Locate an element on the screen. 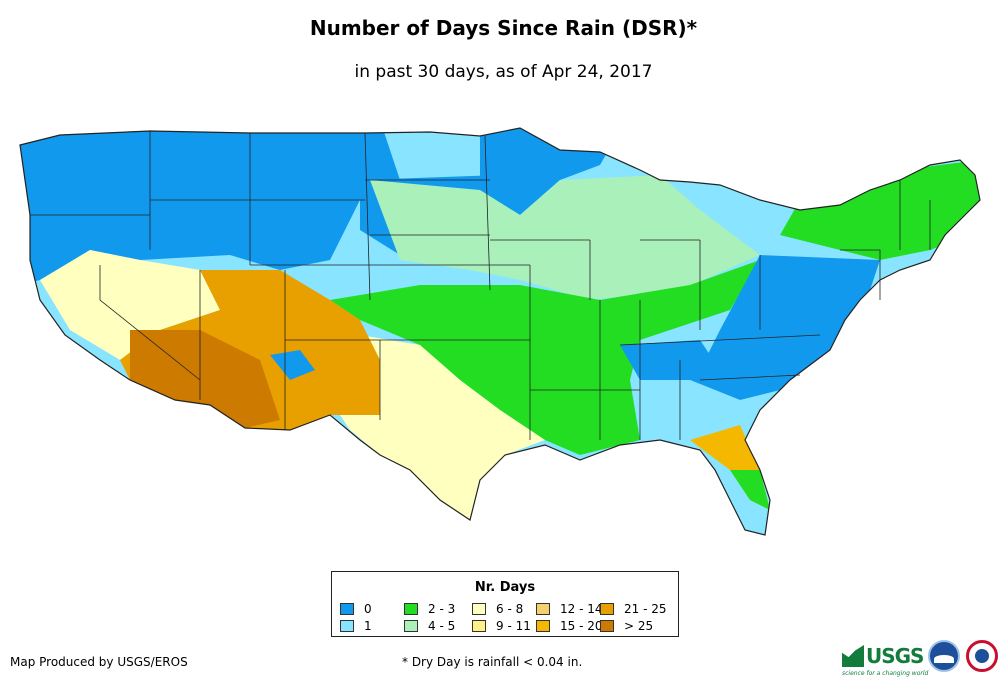  region-mid-atlantic is located at coordinates (790, 327).